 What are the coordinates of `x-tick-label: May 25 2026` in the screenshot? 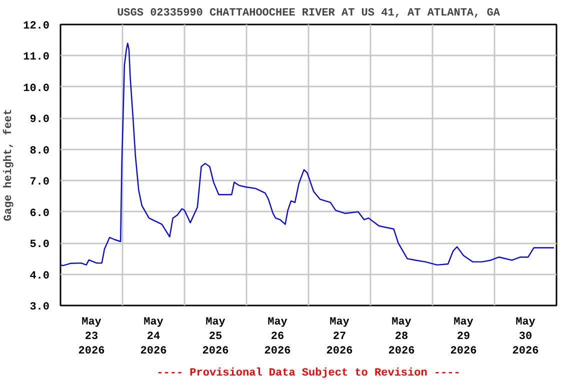 It's located at (215, 337).